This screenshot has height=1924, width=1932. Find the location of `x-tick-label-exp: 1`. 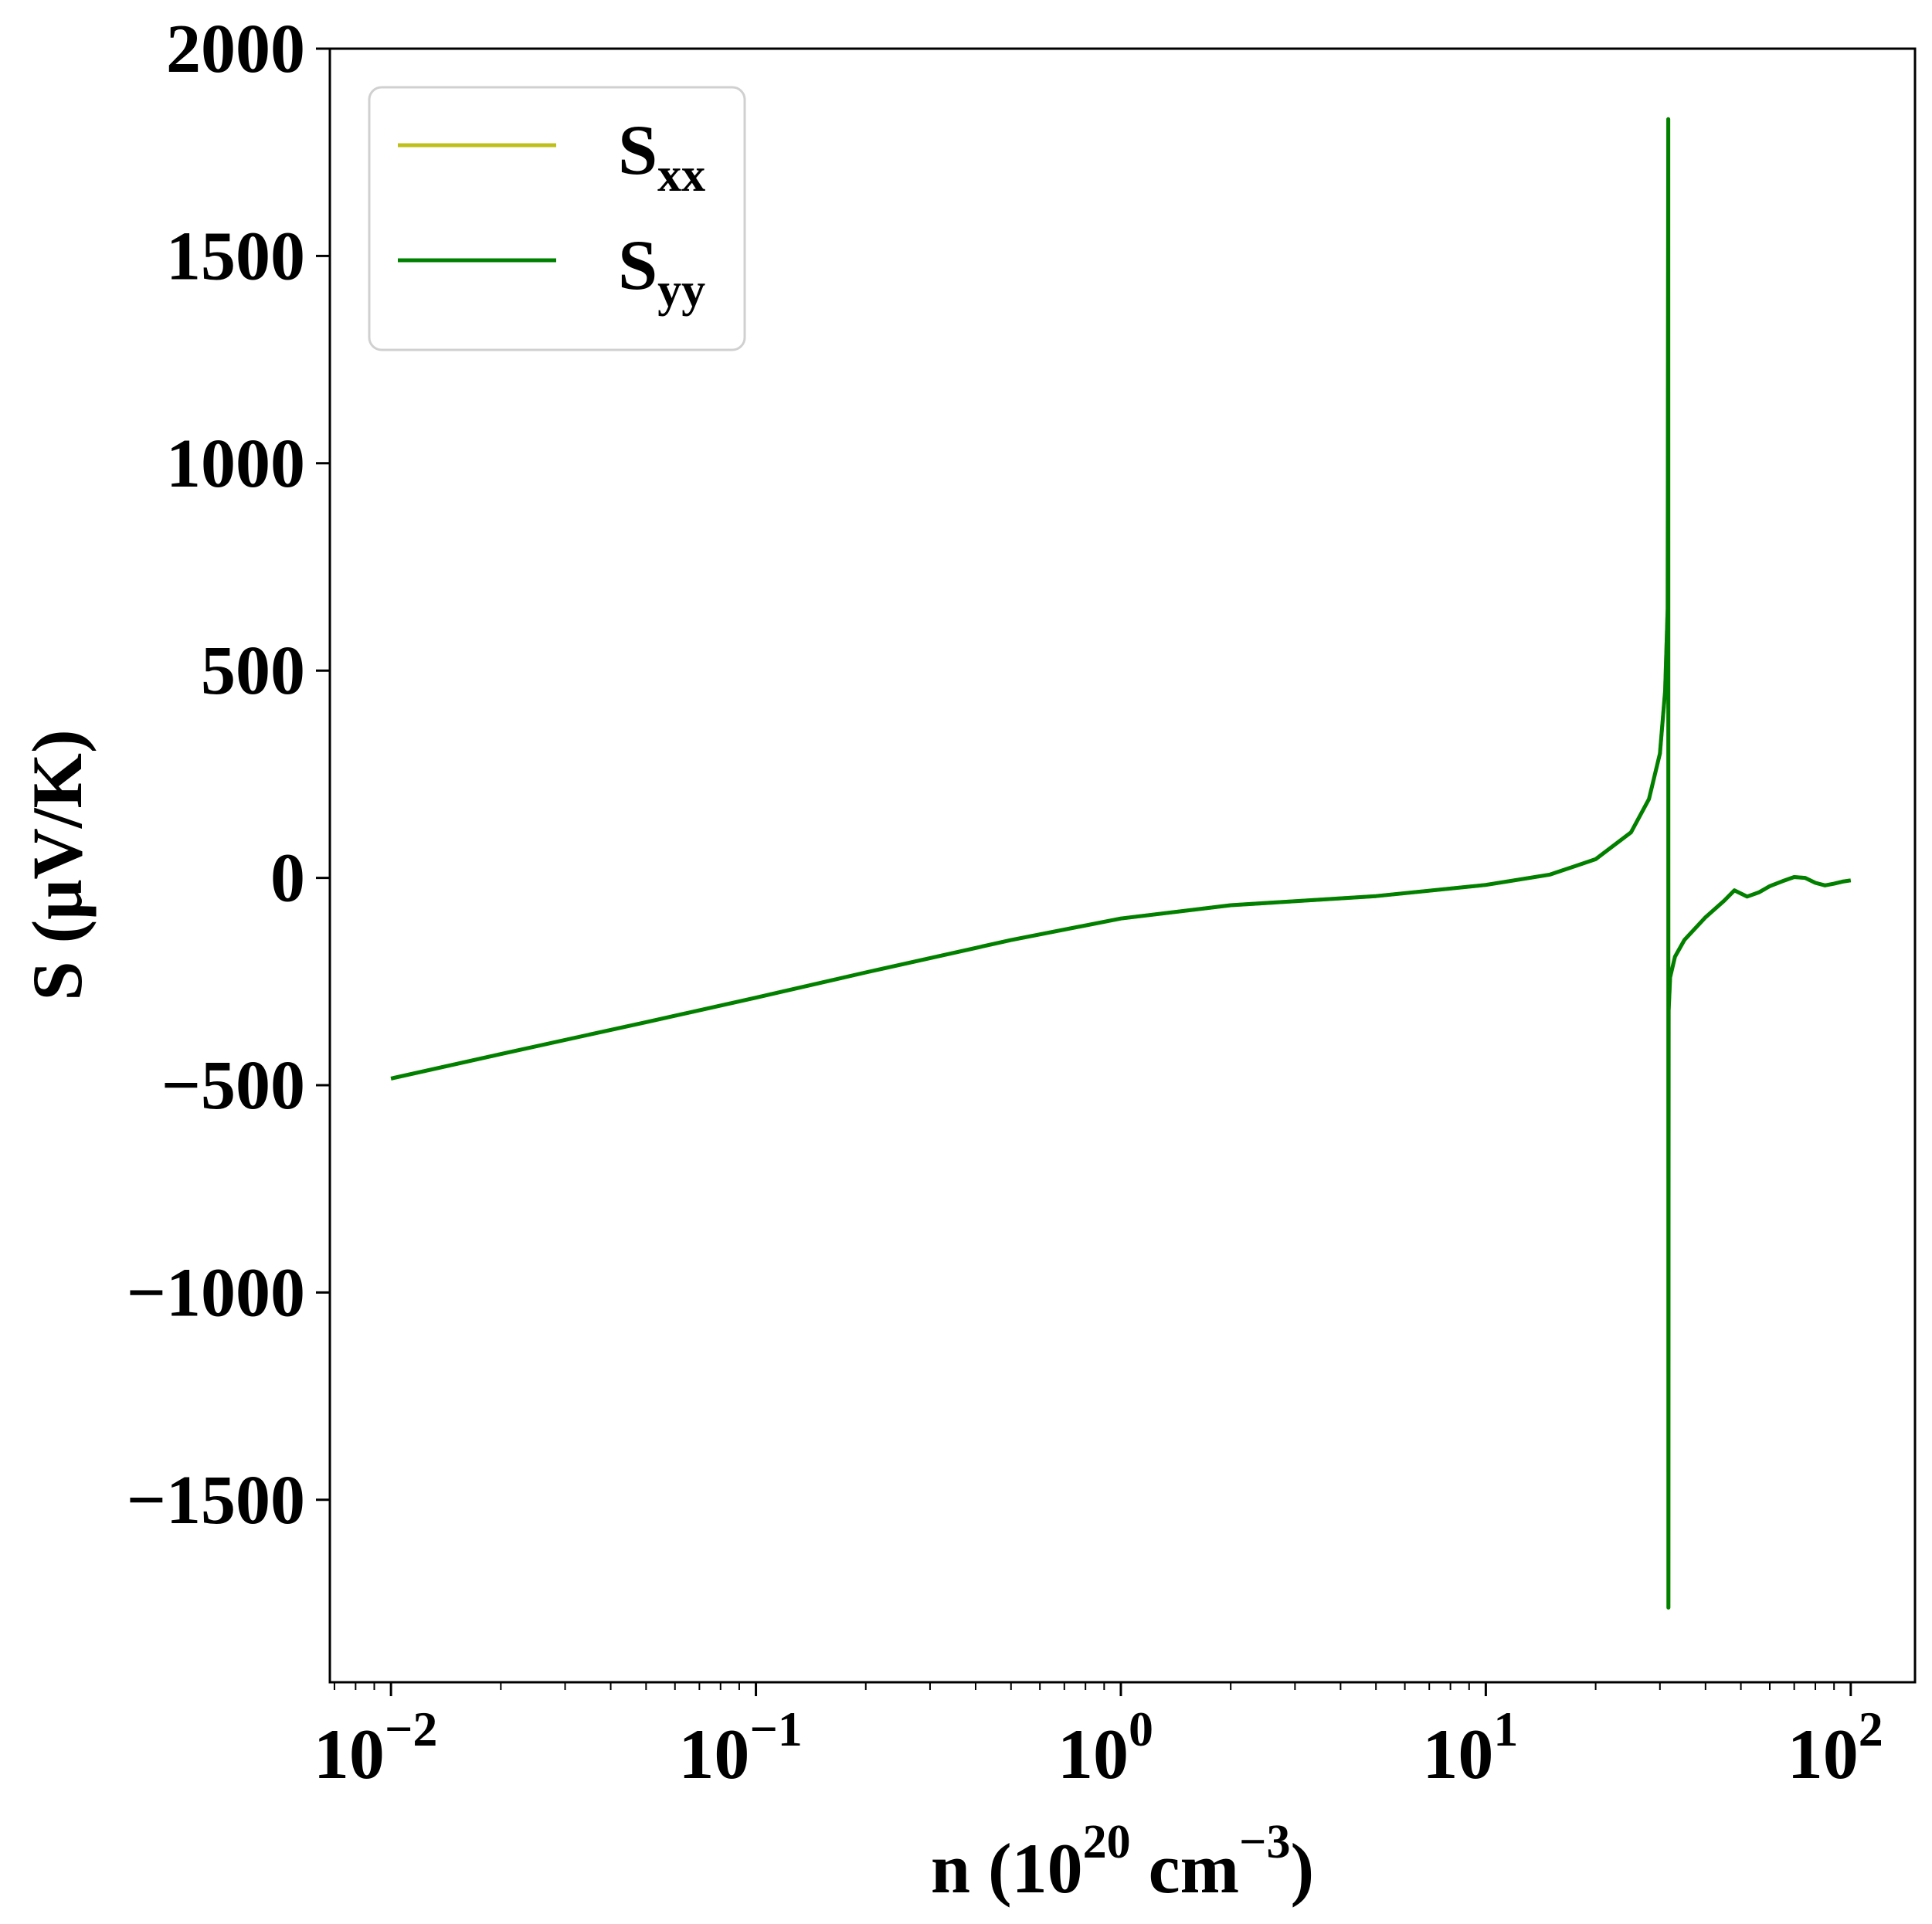

x-tick-label-exp: 1 is located at coordinates (1506, 1729).